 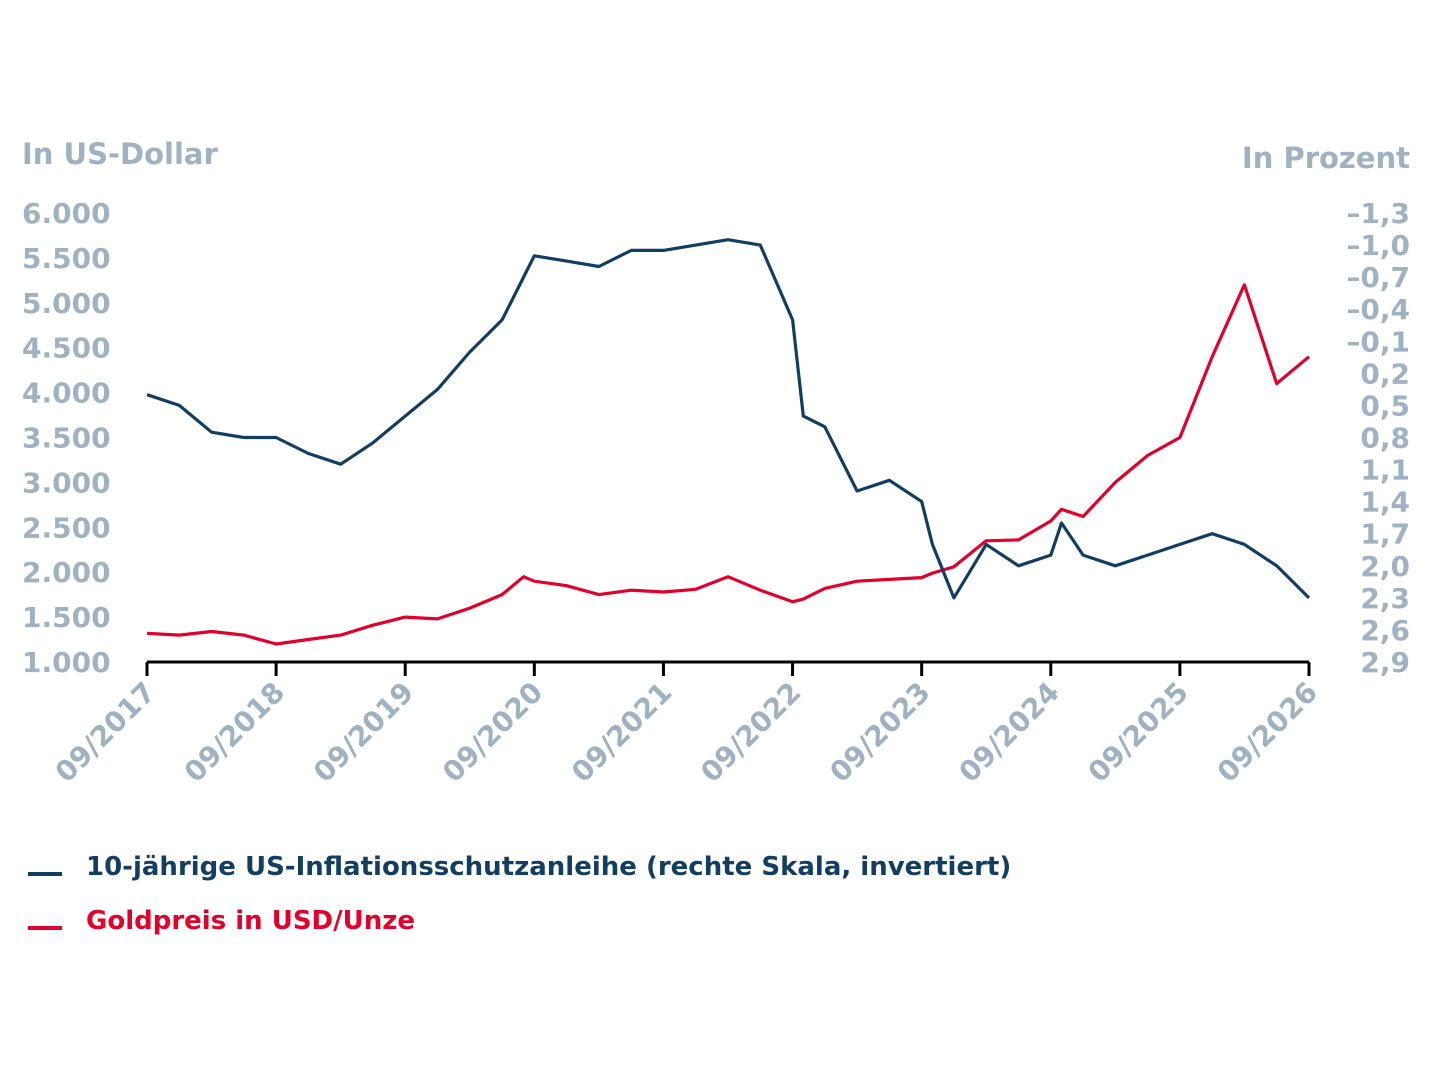 What do you see at coordinates (66, 527) in the screenshot?
I see `left-tick-label: 2.500` at bounding box center [66, 527].